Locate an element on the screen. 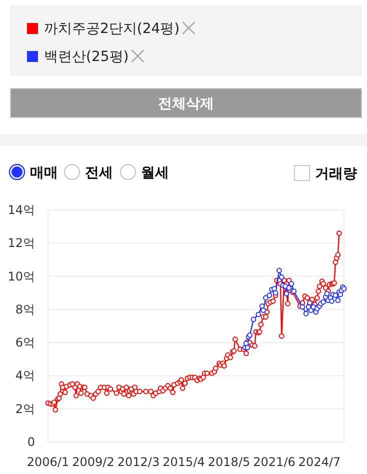  y-tick-label: 0 is located at coordinates (31, 442).